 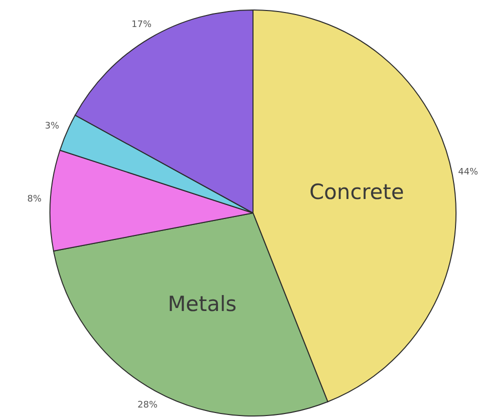 What do you see at coordinates (142, 25) in the screenshot?
I see `data-label: 17%` at bounding box center [142, 25].